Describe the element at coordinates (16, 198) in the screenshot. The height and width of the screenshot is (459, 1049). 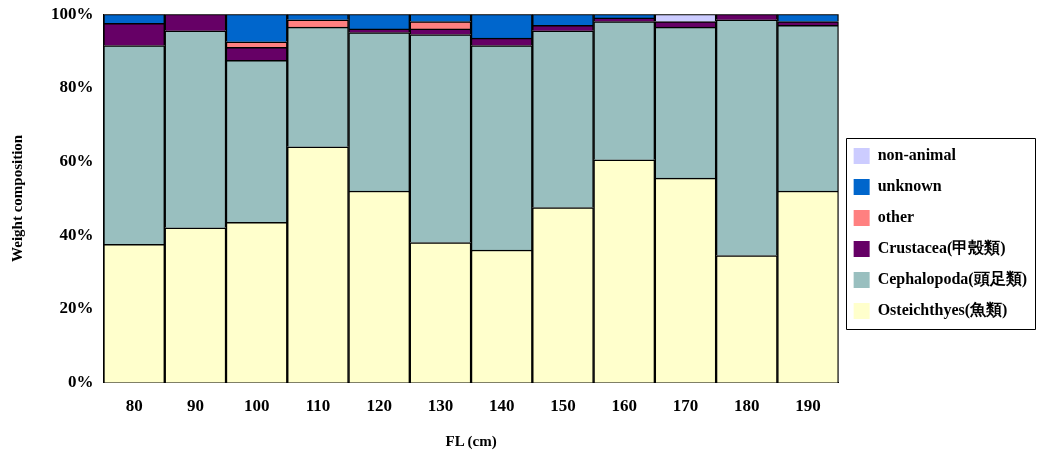
I see `y-axis-title: Weight composition` at that location.